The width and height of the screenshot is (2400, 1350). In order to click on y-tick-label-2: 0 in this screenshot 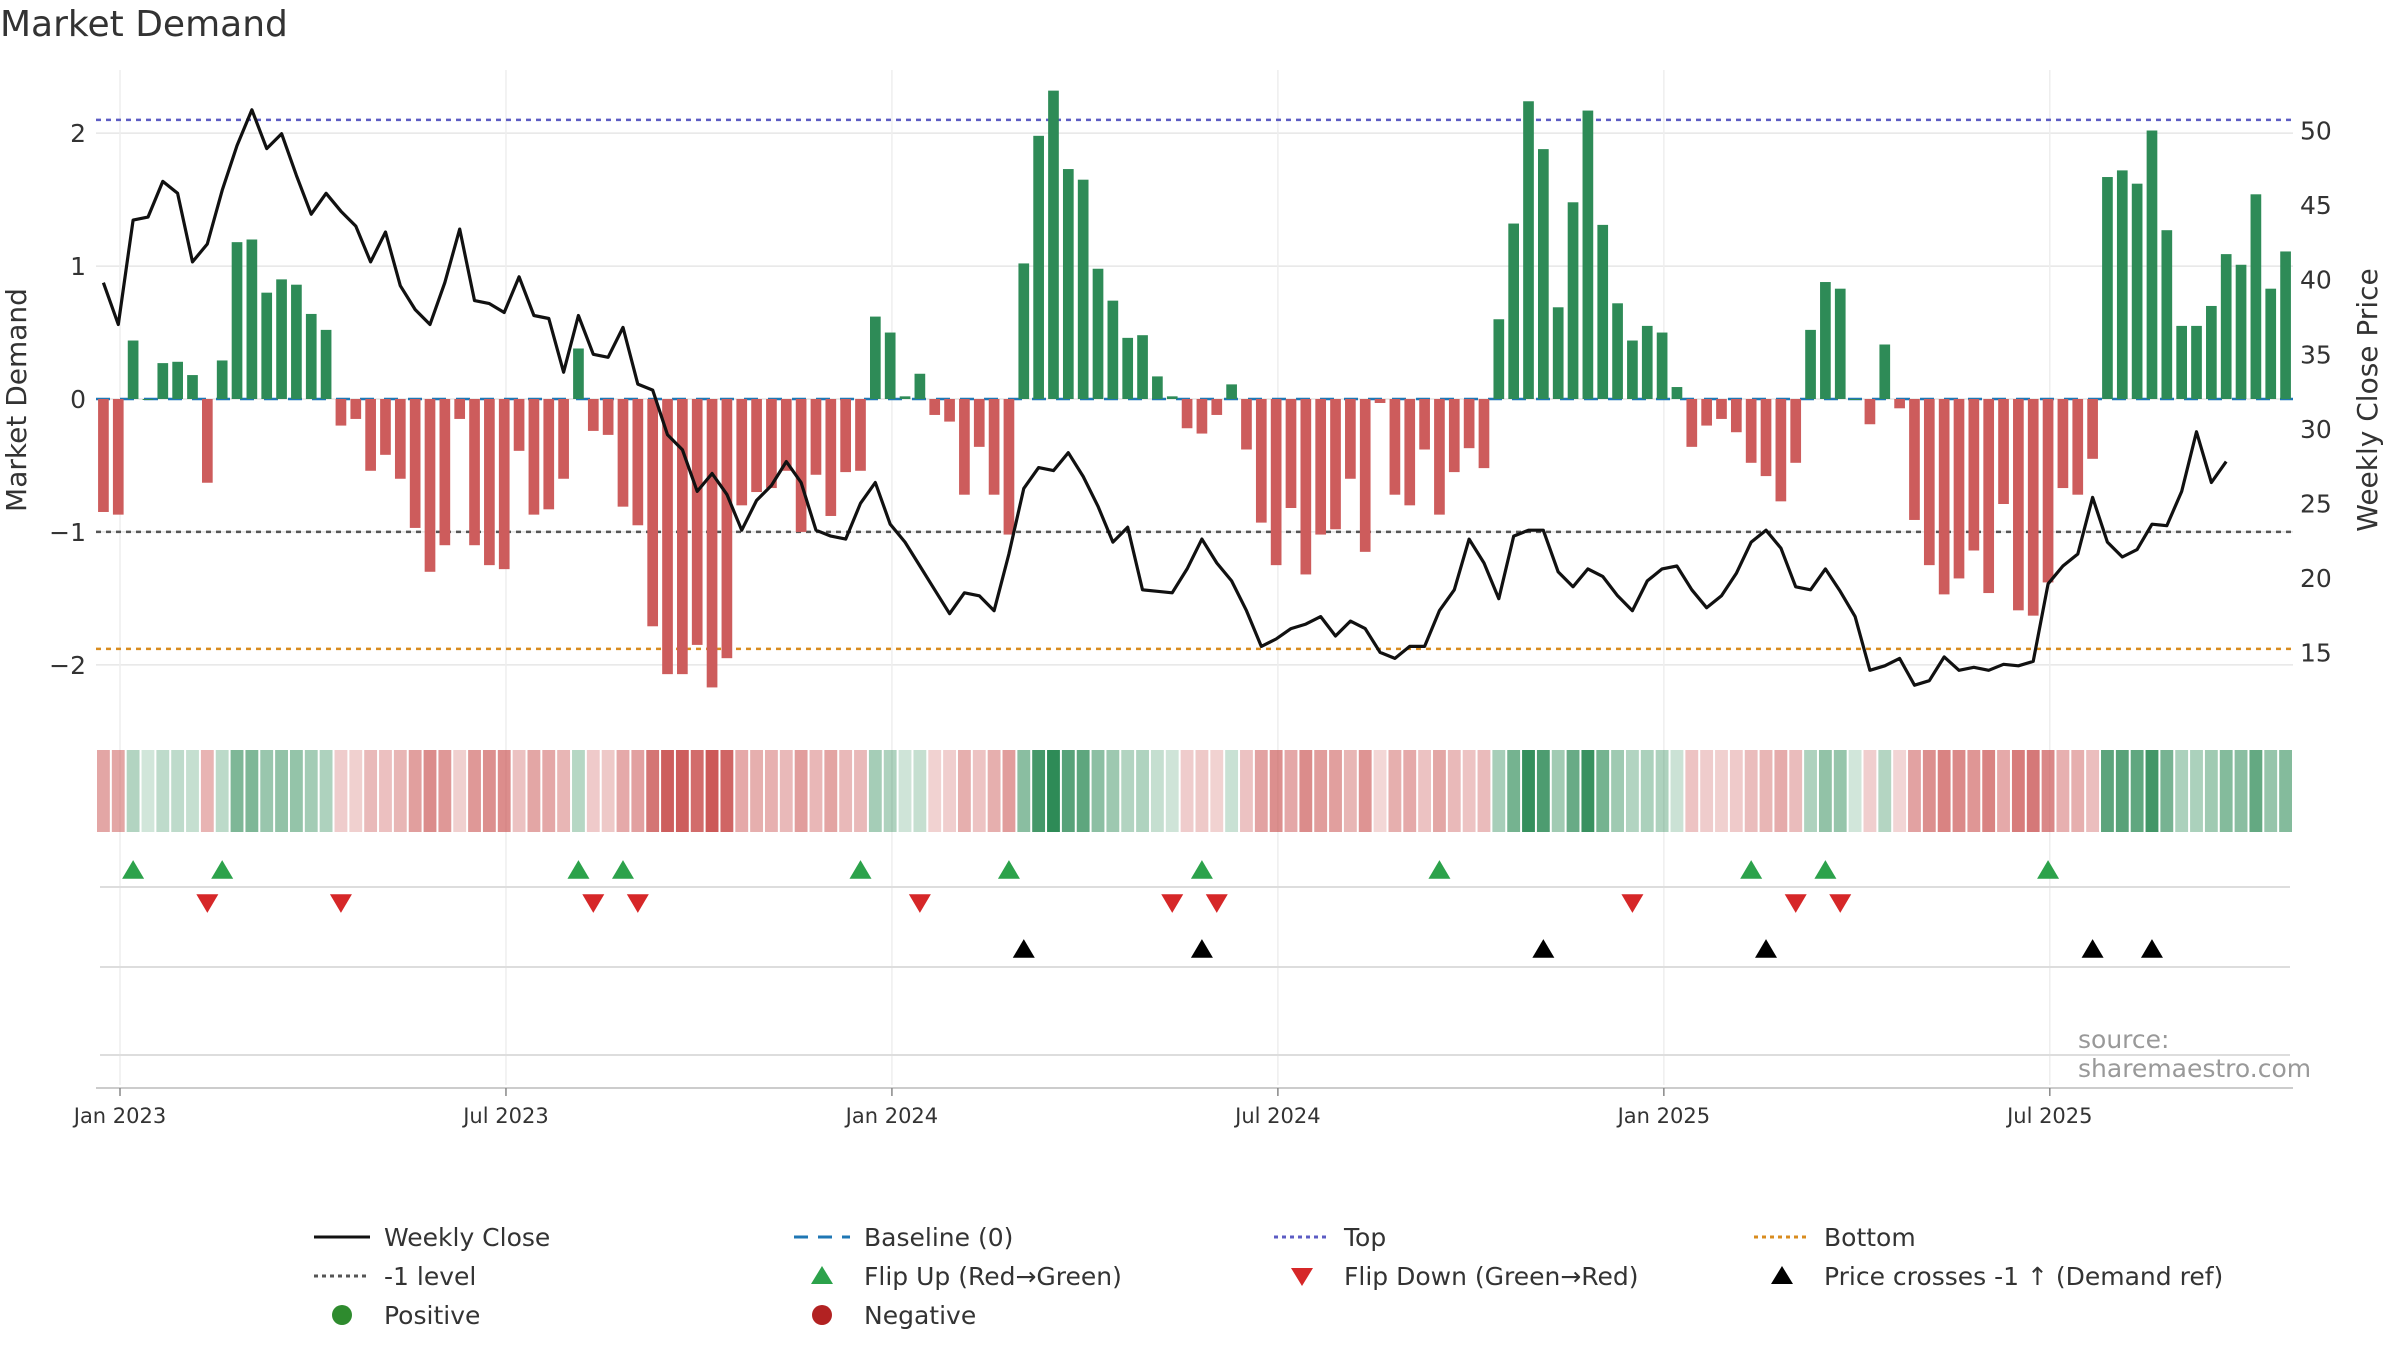, I will do `click(78, 399)`.